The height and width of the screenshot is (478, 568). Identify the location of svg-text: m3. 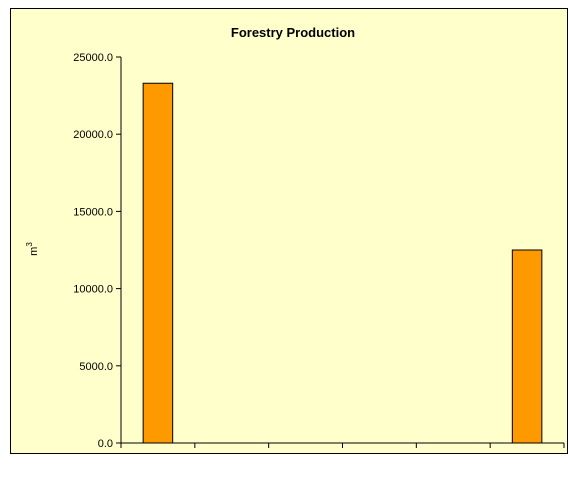
(32, 249).